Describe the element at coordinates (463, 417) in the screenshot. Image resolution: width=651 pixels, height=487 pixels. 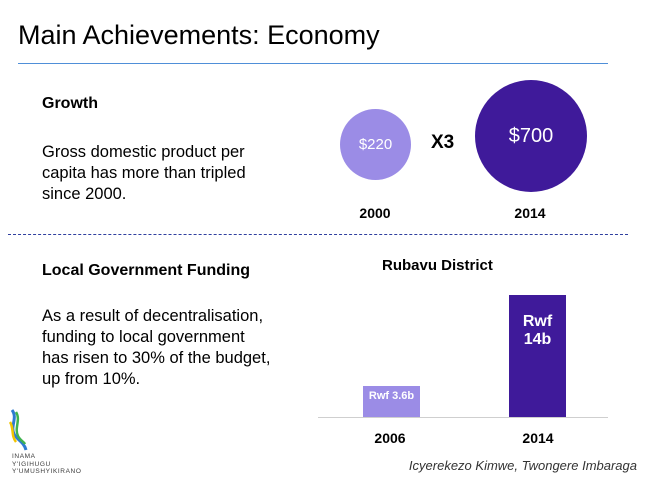
I see `chart-baseline` at that location.